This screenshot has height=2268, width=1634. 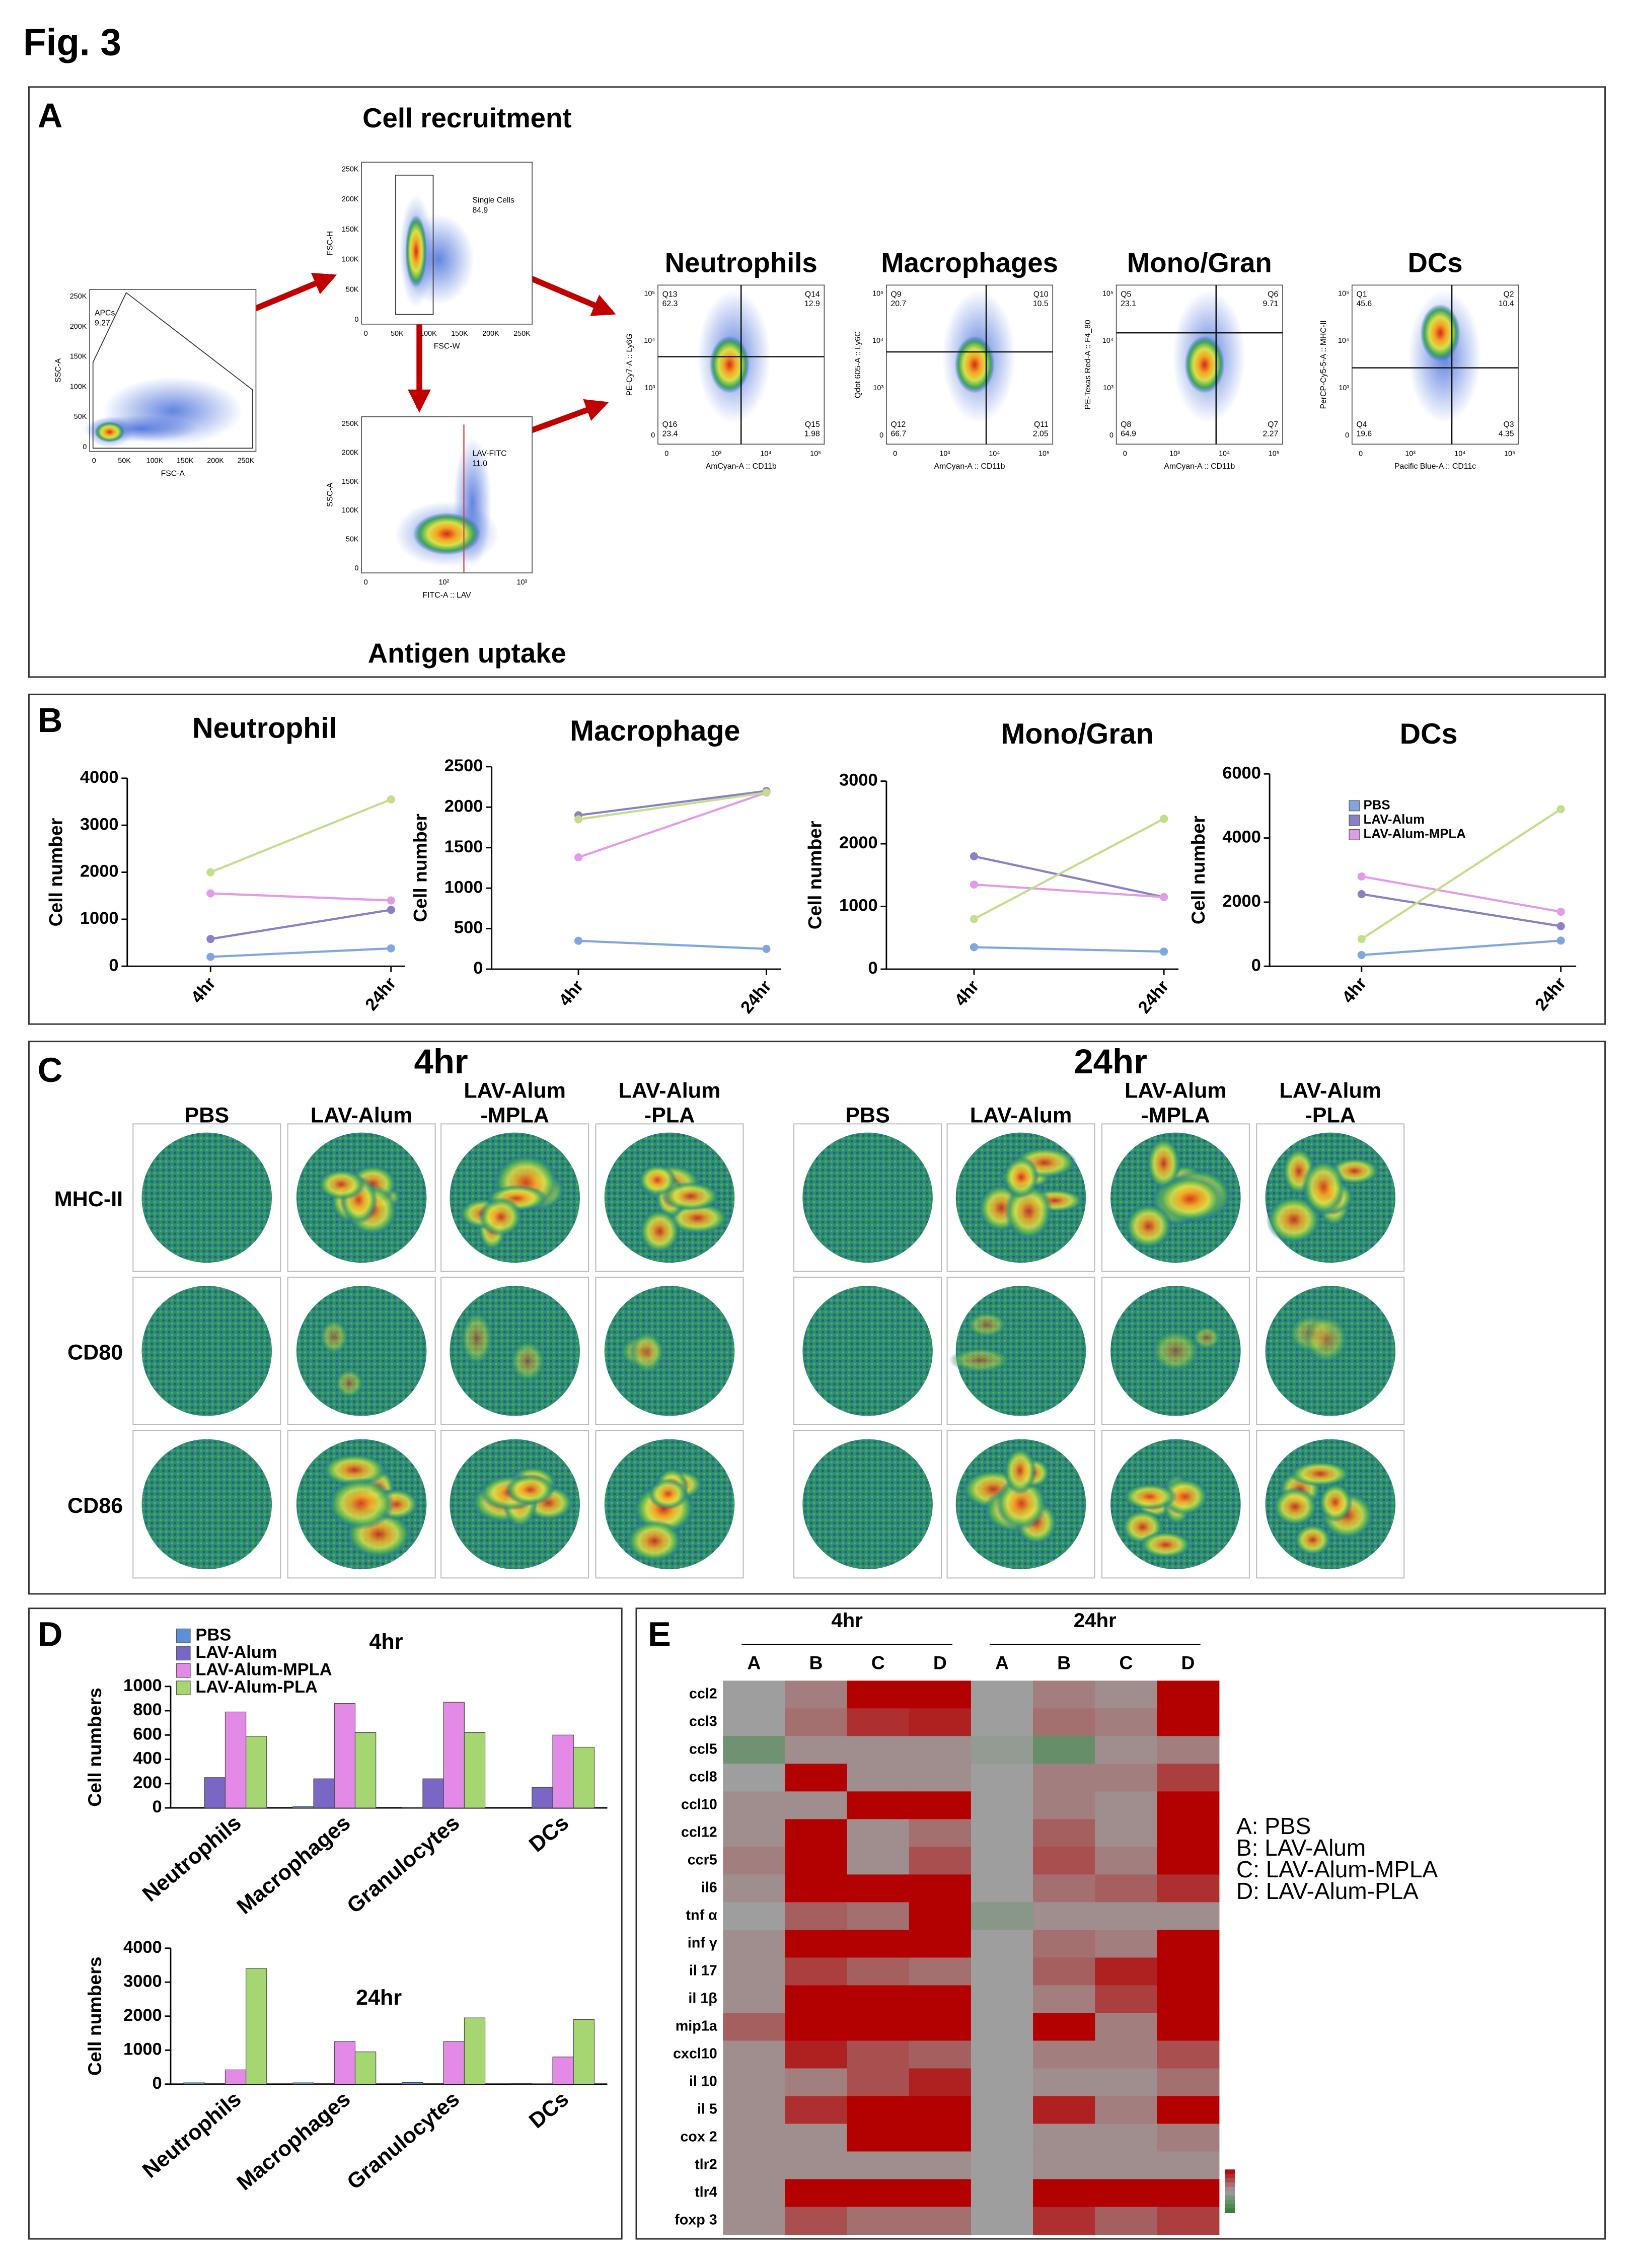 What do you see at coordinates (1364, 433) in the screenshot?
I see `quadrant-value: 19.6` at bounding box center [1364, 433].